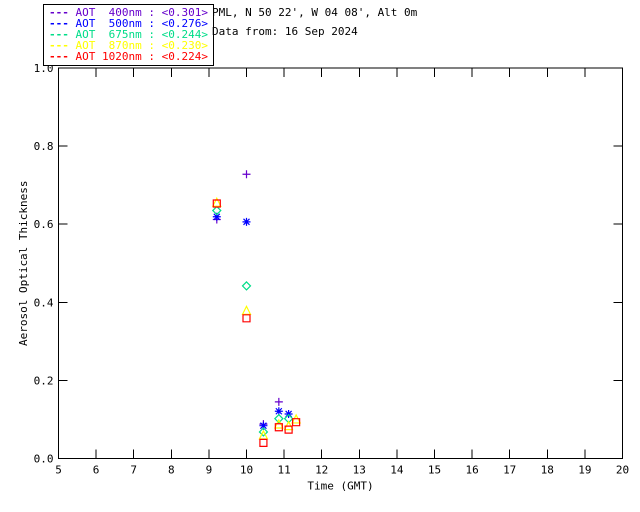 Image resolution: width=640 pixels, height=512 pixels. What do you see at coordinates (315, 12) in the screenshot?
I see `station-title: PML, N 50 22', W 04 08', Alt 0m` at bounding box center [315, 12].